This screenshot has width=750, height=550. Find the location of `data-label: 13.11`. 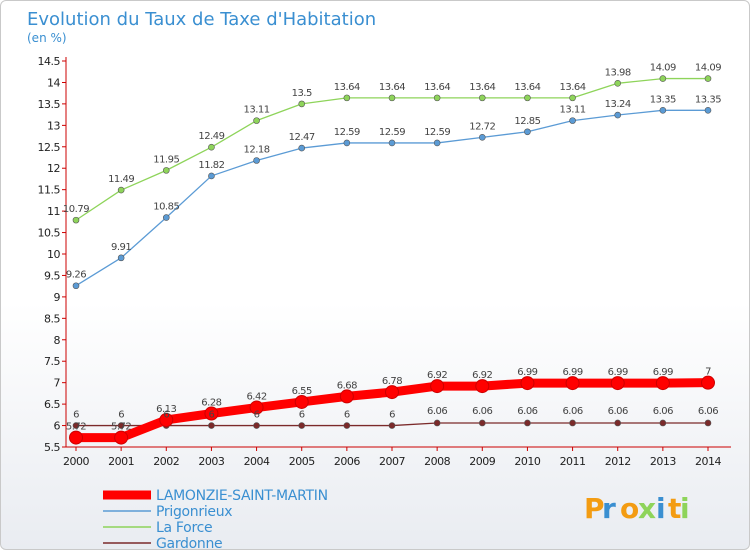

data-label: 13.11 is located at coordinates (257, 110).